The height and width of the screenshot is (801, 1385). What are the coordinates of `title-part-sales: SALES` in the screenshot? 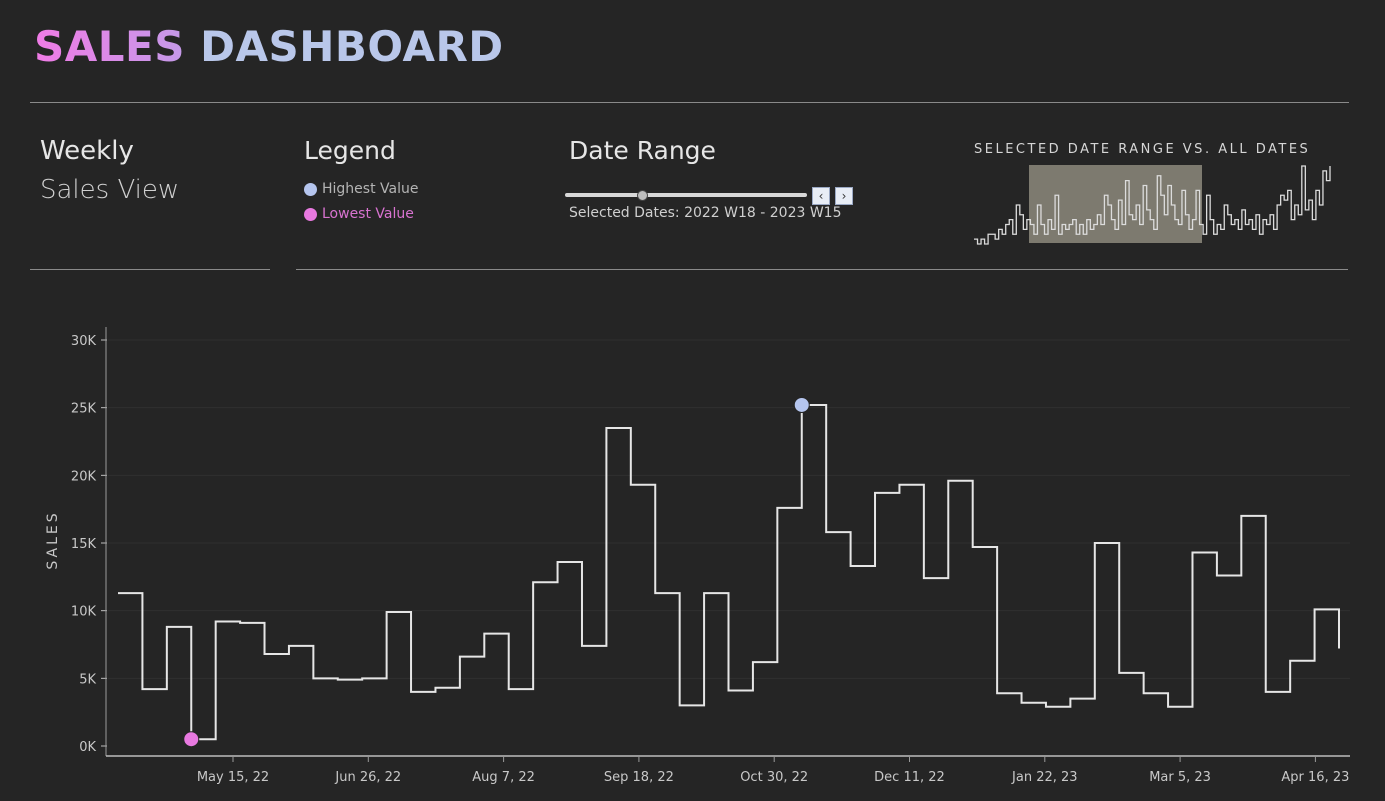 It's located at (109, 46).